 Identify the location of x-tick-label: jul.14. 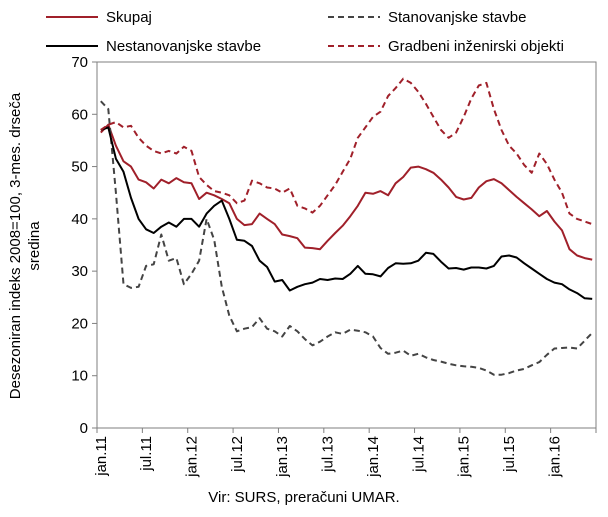
(418, 454).